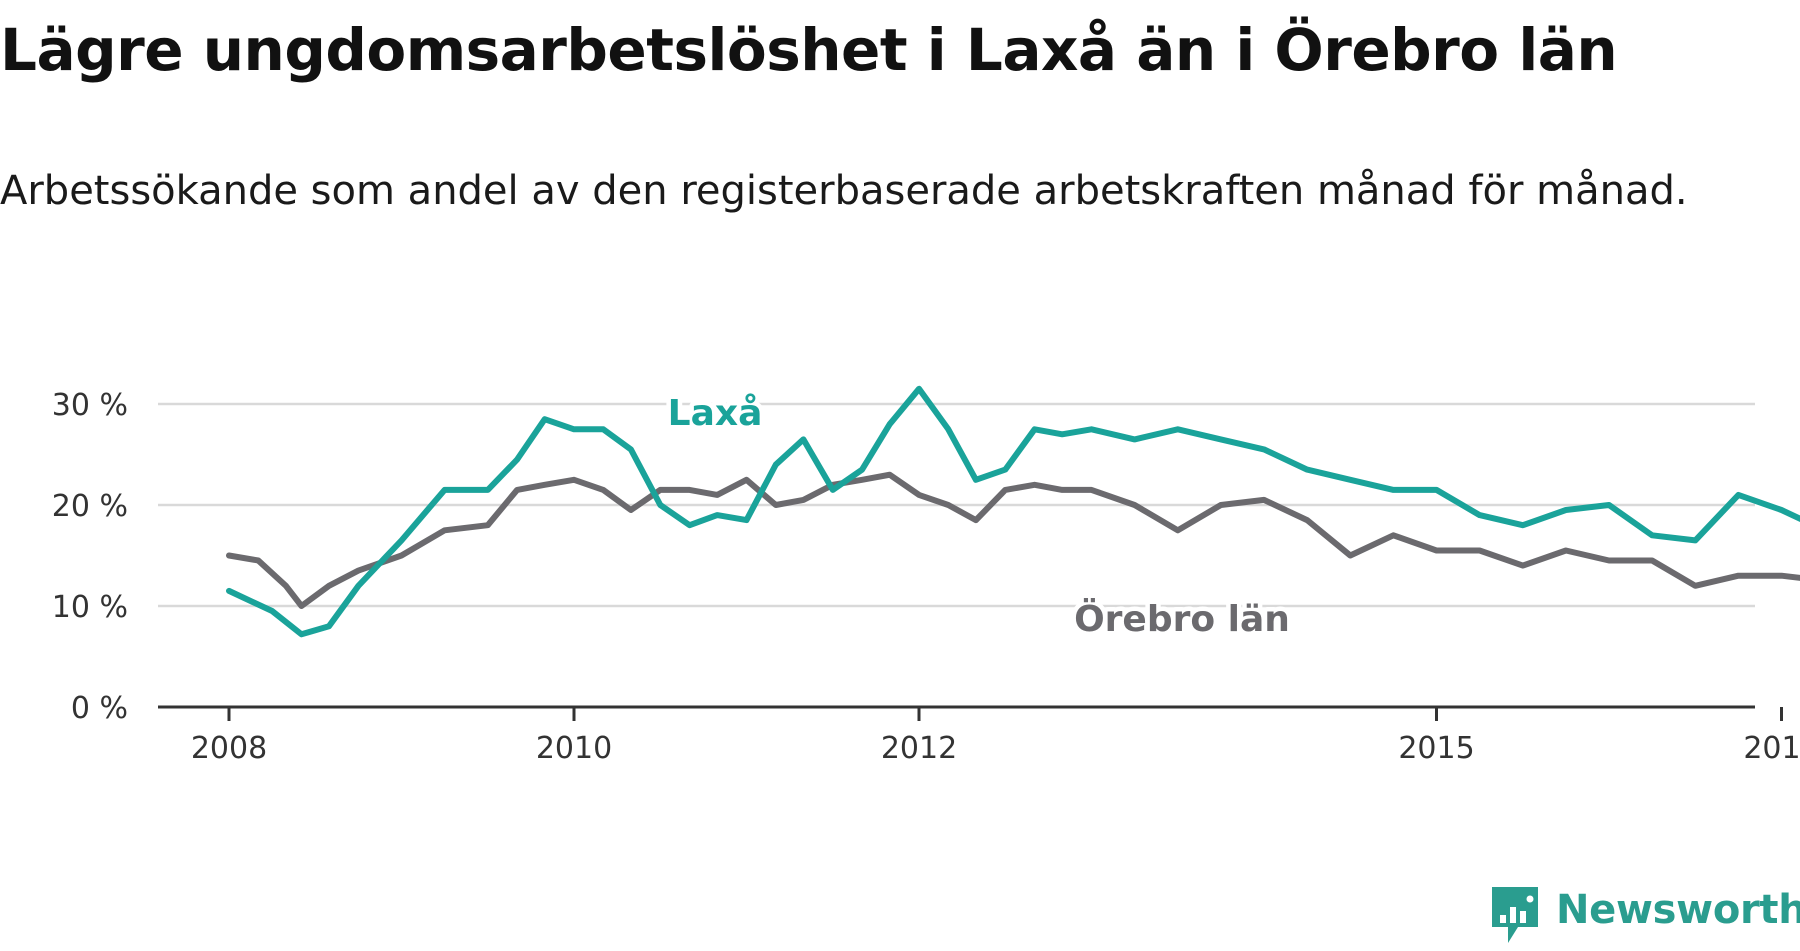 The width and height of the screenshot is (1800, 951). Describe the element at coordinates (715, 413) in the screenshot. I see `series-label-laxa: Laxå` at that location.